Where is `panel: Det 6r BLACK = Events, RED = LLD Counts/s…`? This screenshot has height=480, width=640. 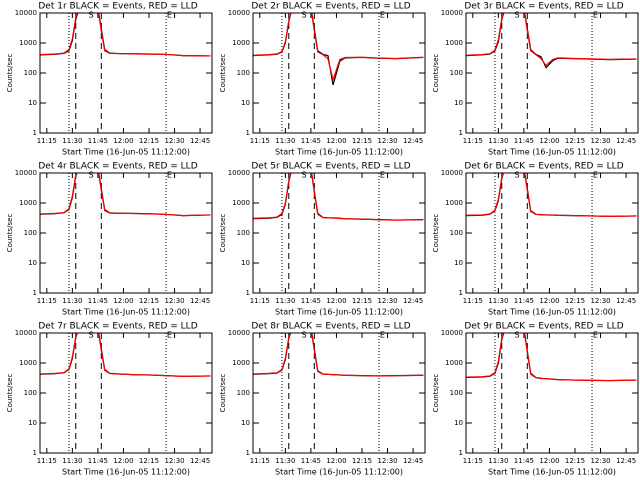
panel: Det 6r BLACK = Events, RED = LLD Counts/s… is located at coordinates (535, 239).